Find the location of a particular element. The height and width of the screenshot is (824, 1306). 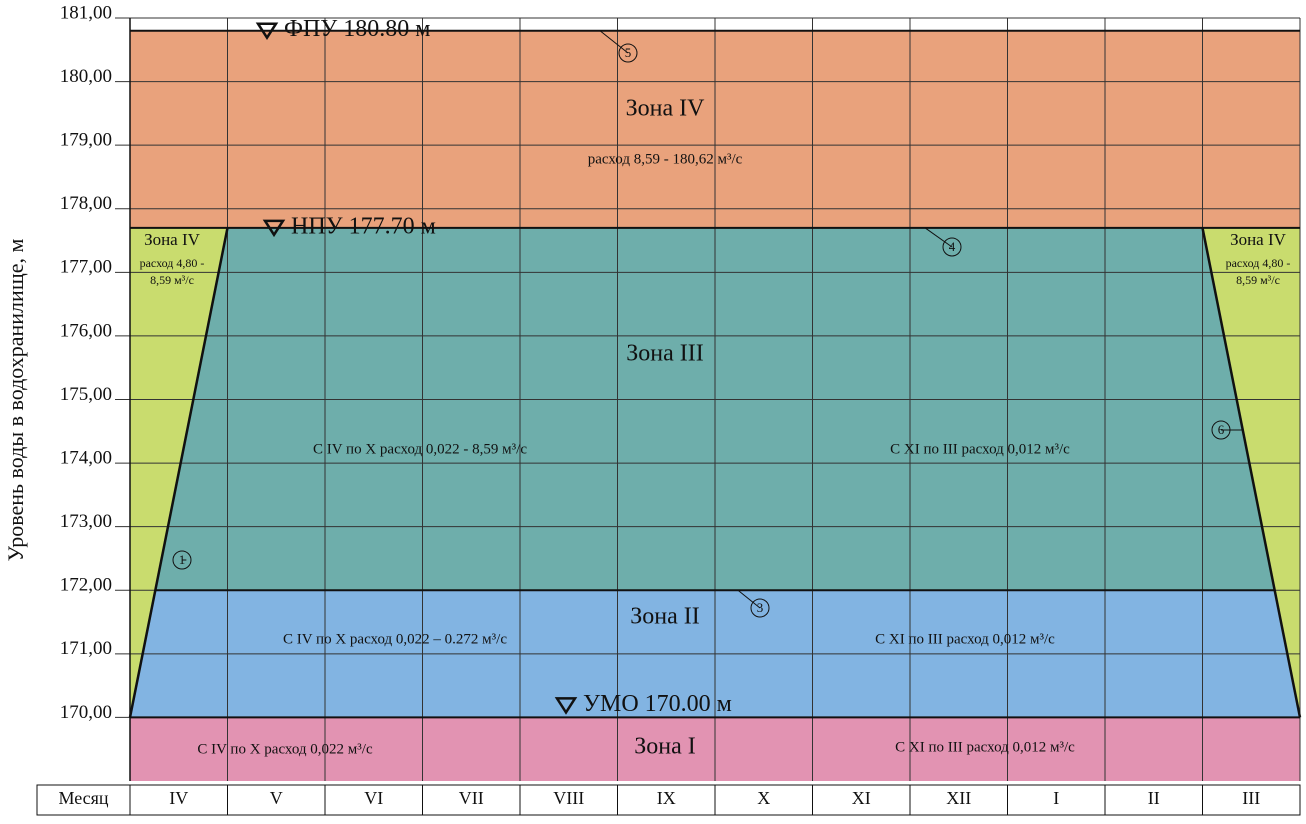

x-tick-label: XII is located at coordinates (958, 798).